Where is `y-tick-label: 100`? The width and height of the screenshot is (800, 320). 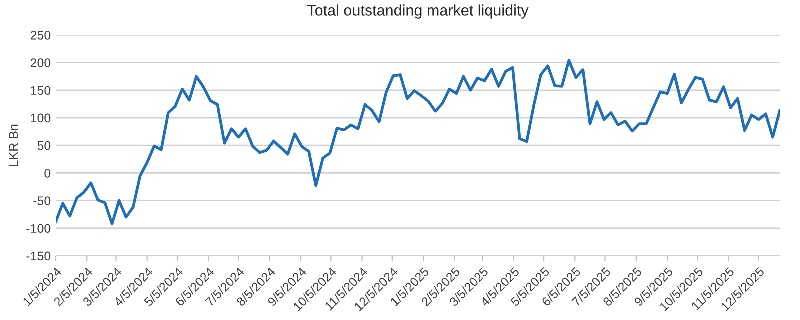 y-tick-label: 100 is located at coordinates (41, 118).